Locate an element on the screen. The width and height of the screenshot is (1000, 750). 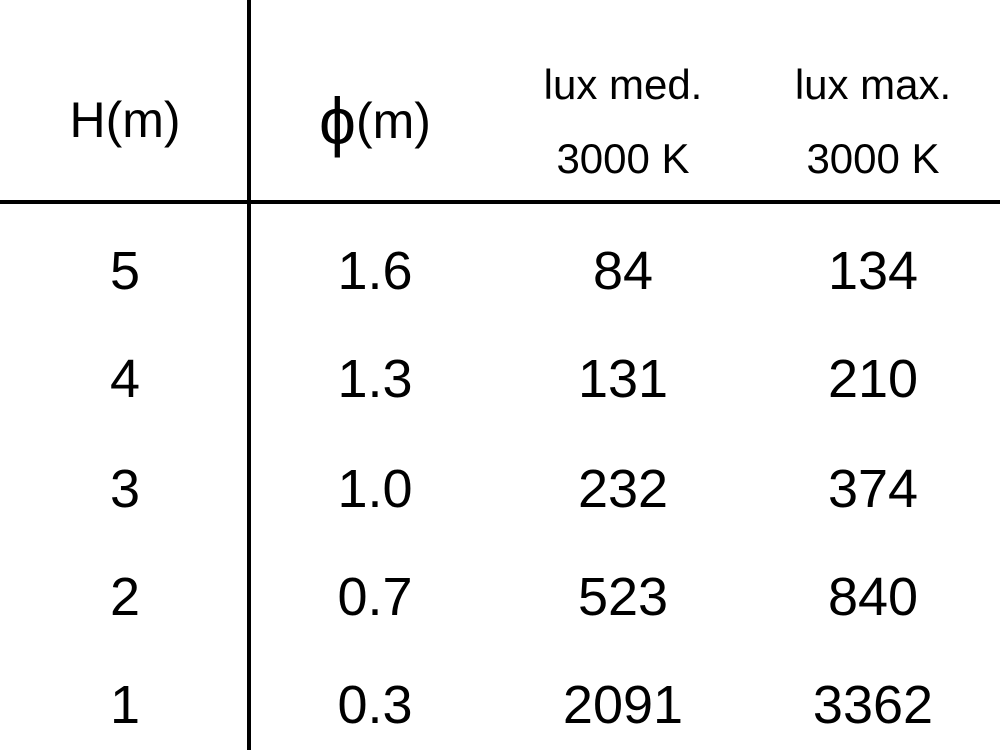
header-diameter: ϕ(m) is located at coordinates (375, 121).